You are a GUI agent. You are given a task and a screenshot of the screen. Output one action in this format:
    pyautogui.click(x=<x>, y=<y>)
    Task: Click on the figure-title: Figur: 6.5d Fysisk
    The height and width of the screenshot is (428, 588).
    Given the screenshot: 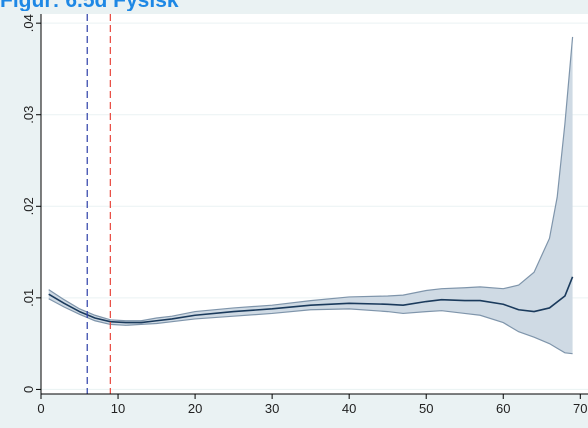 What is the action you would take?
    pyautogui.click(x=294, y=5)
    